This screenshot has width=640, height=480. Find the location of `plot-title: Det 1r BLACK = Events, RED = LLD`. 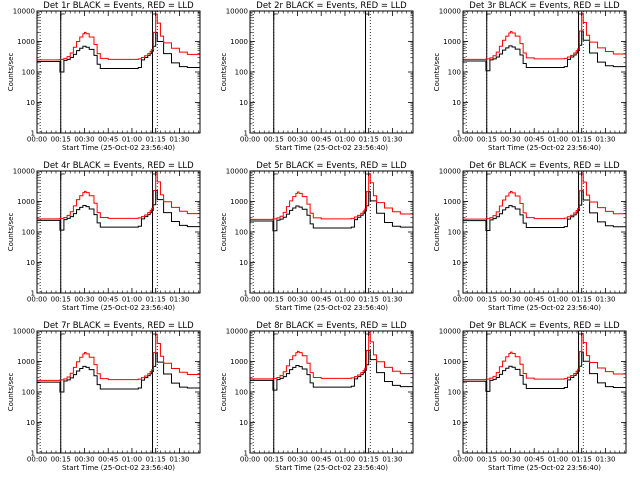

plot-title: Det 1r BLACK = Events, RED = LLD is located at coordinates (118, 6).